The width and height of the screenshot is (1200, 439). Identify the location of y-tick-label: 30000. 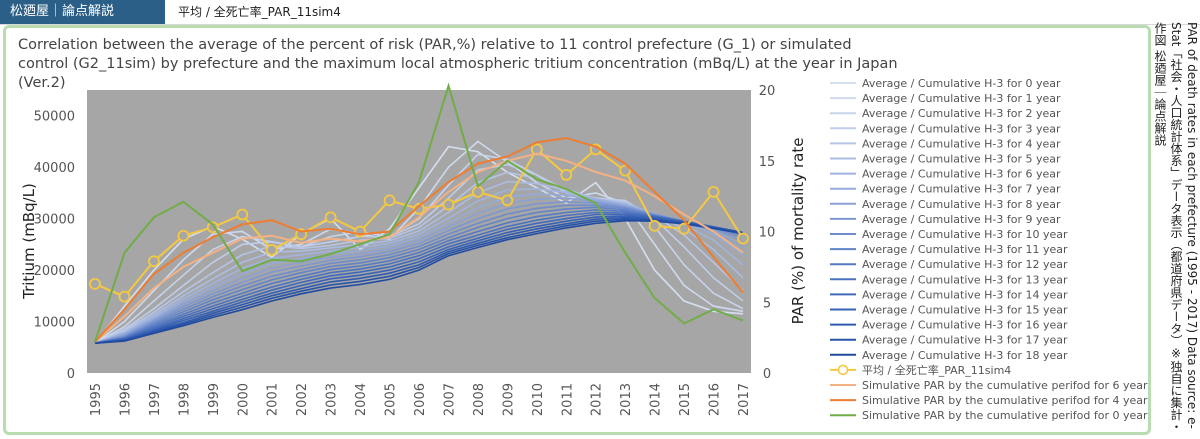
(54, 220).